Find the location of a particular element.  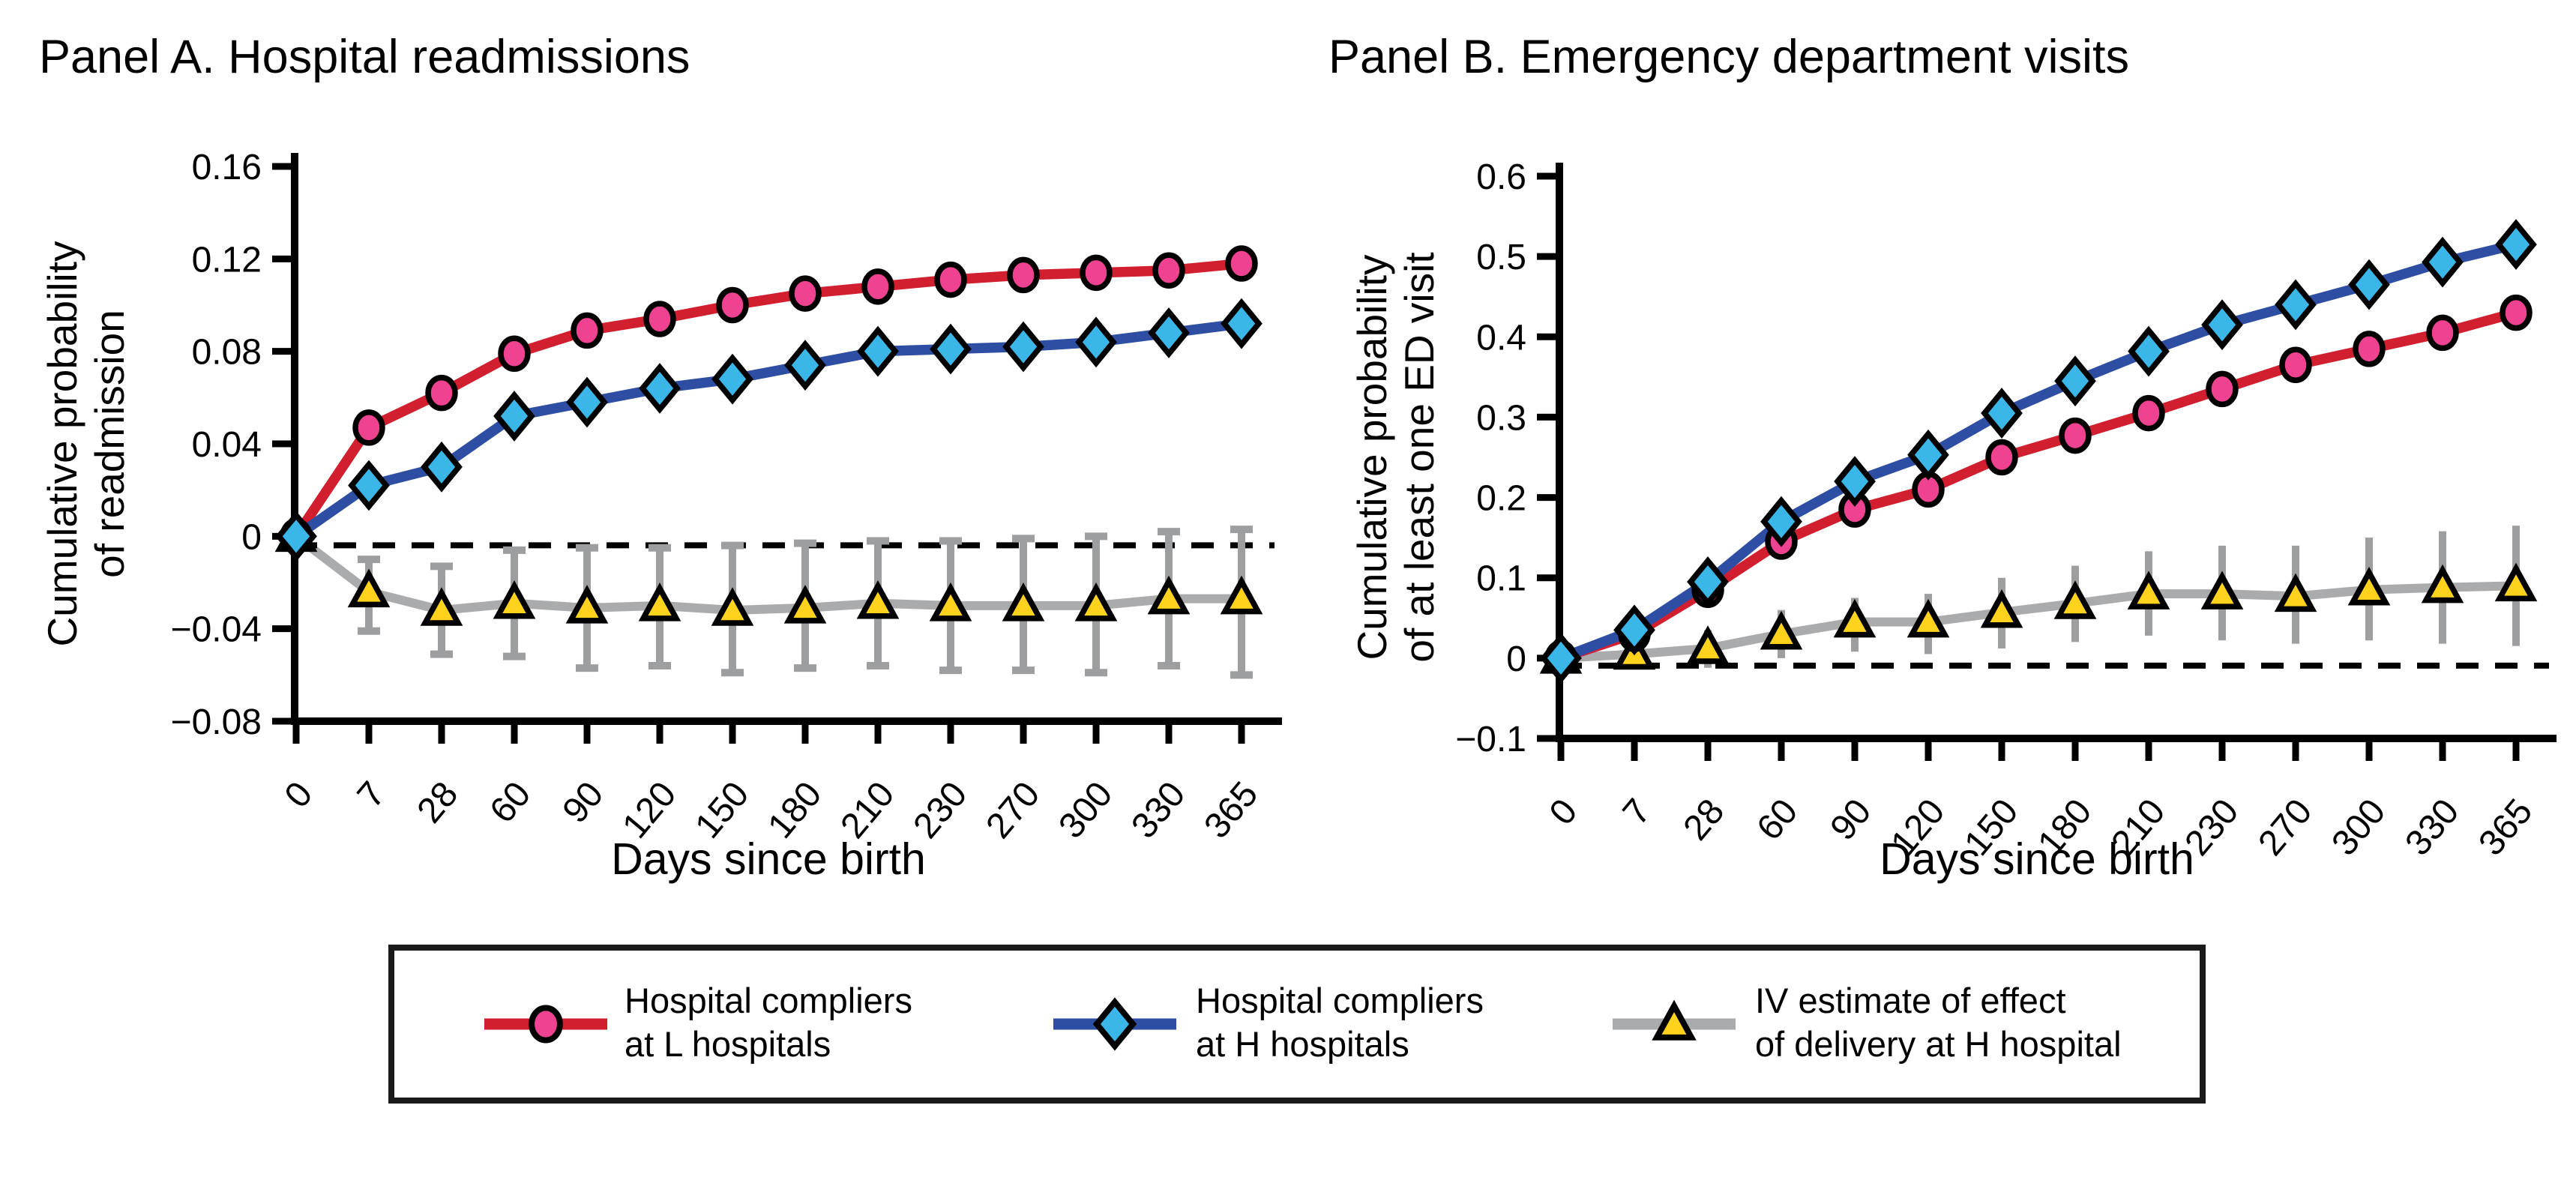

svg-text: 0.6 is located at coordinates (1501, 177).